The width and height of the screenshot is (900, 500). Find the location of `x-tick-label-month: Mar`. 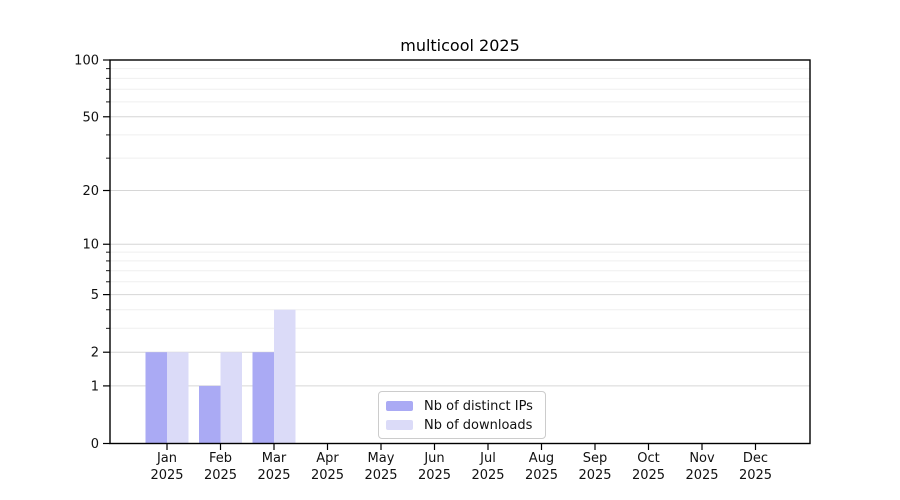

x-tick-label-month: Mar is located at coordinates (274, 458).